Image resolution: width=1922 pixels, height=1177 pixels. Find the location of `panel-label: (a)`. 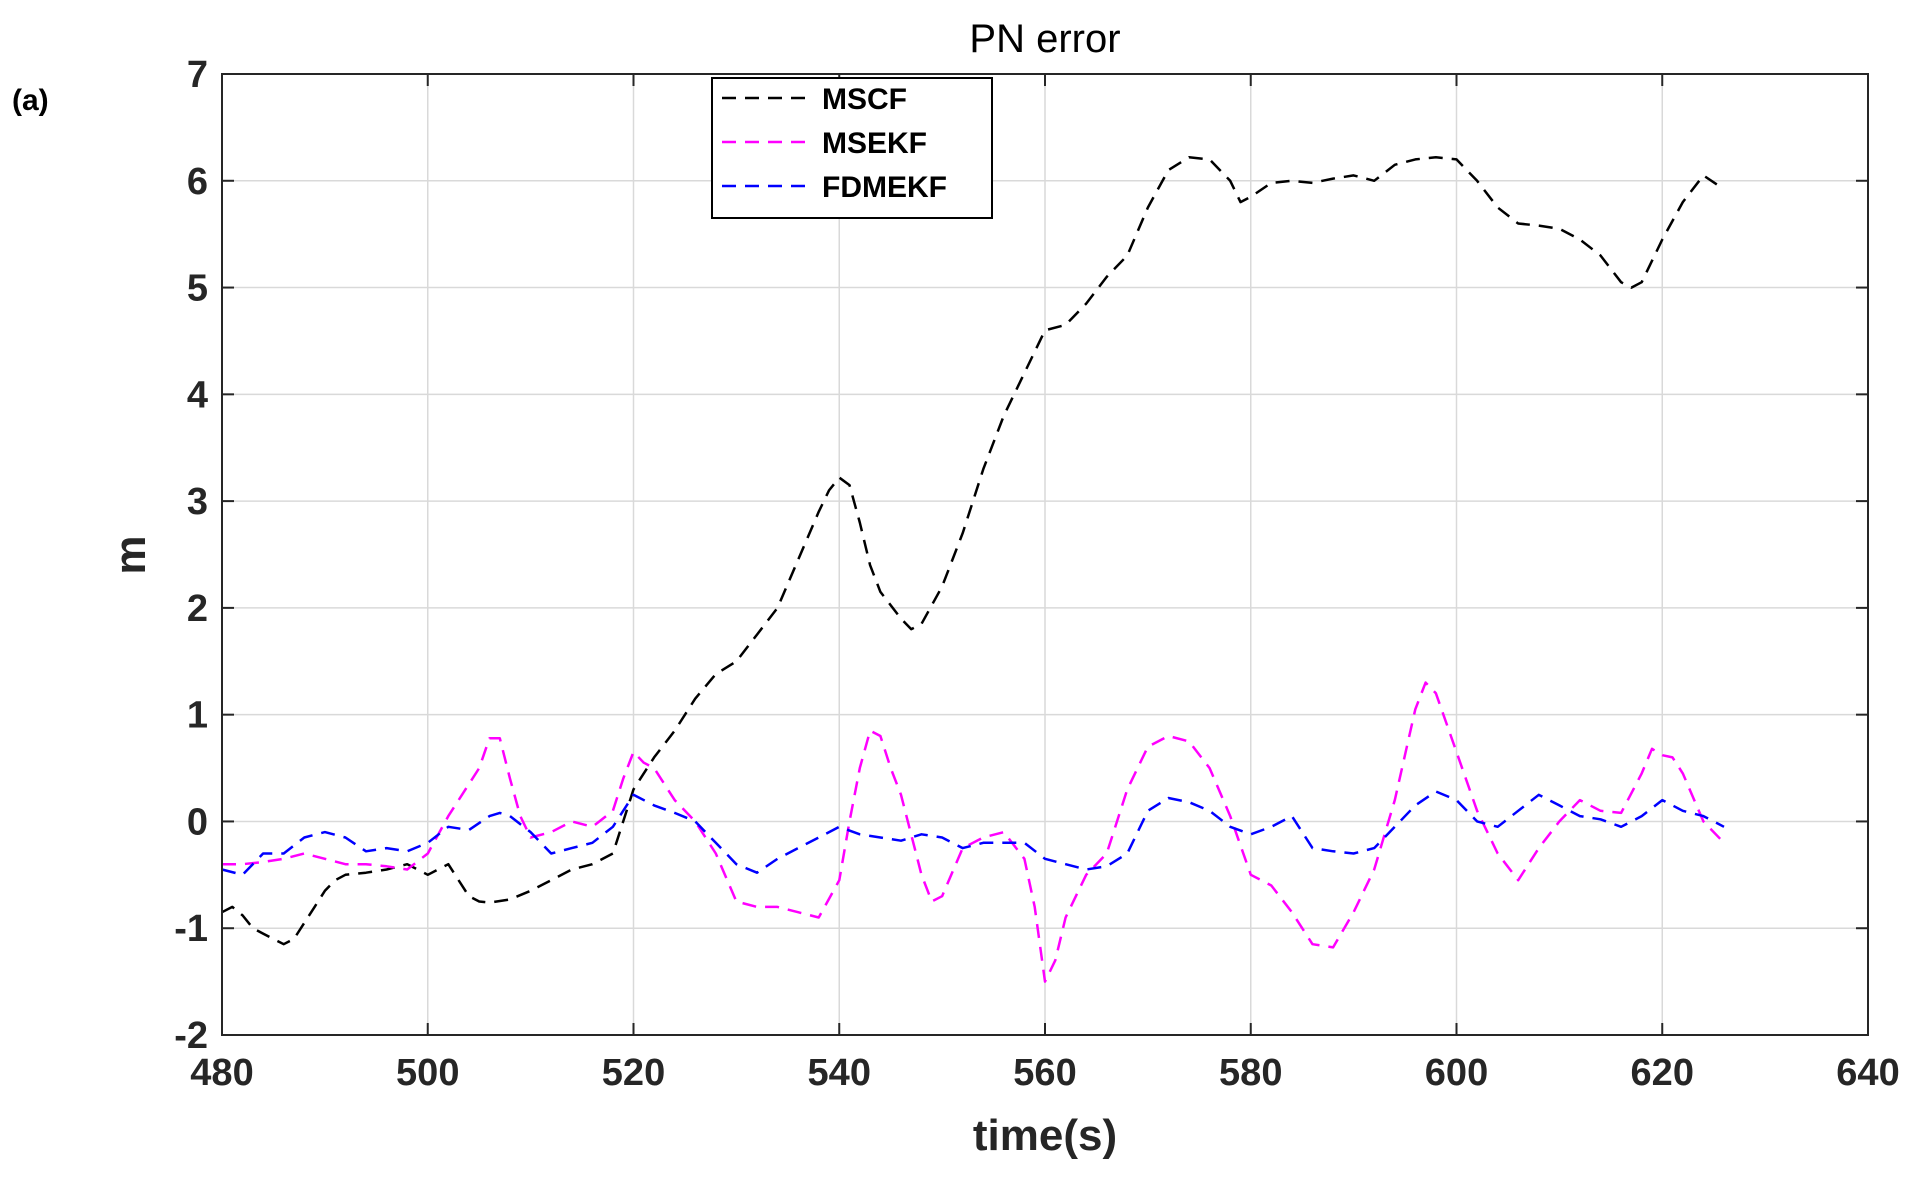

panel-label: (a) is located at coordinates (30, 100).